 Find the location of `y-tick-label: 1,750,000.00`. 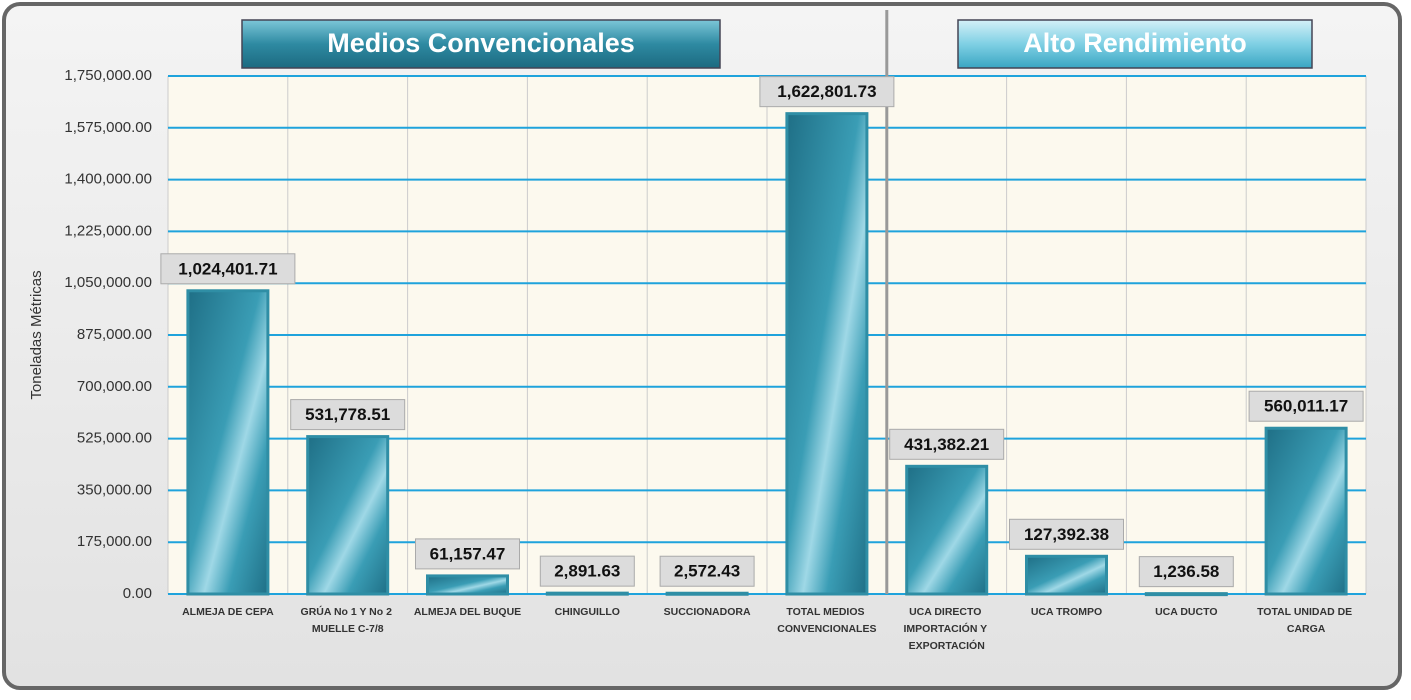

y-tick-label: 1,750,000.00 is located at coordinates (108, 75).